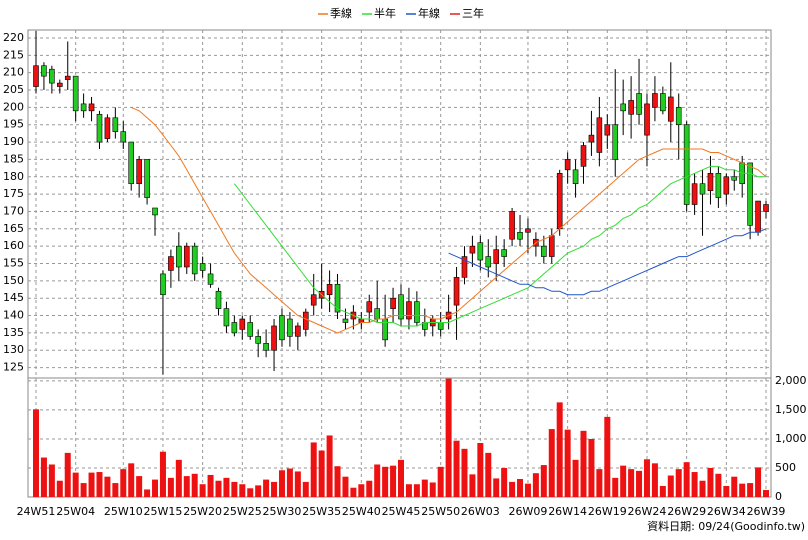  What do you see at coordinates (13, 89) in the screenshot?
I see `y-tick-label: 205` at bounding box center [13, 89].